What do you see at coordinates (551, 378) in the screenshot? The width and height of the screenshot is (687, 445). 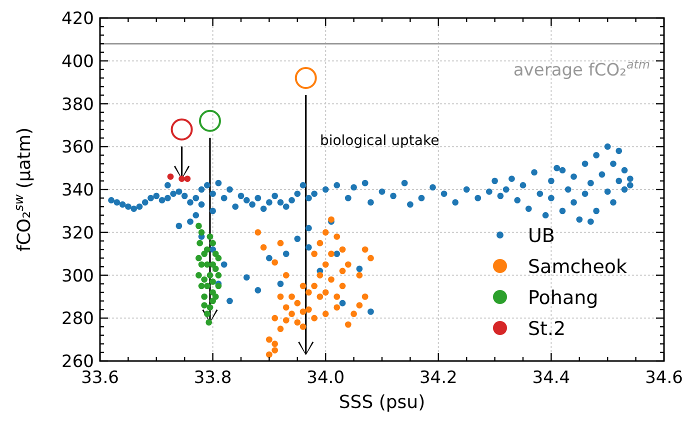 I see `x-tick-label: 34.4` at bounding box center [551, 378].